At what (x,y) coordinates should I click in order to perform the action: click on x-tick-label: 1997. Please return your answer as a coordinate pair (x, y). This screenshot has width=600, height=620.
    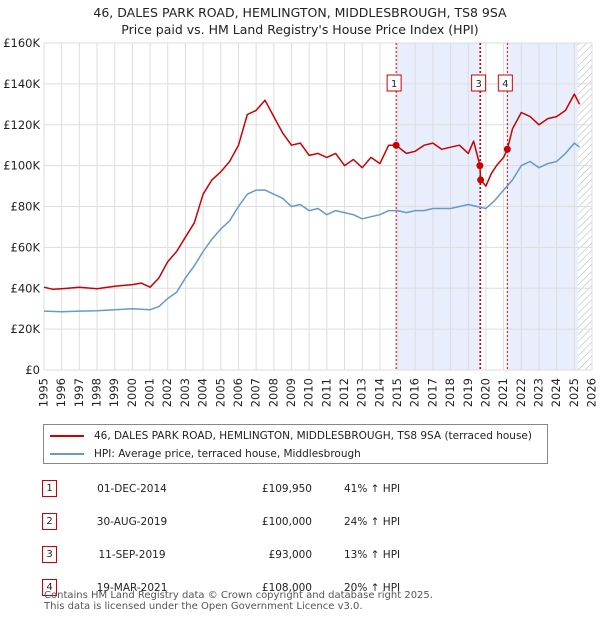
    Looking at the image, I should click on (79, 392).